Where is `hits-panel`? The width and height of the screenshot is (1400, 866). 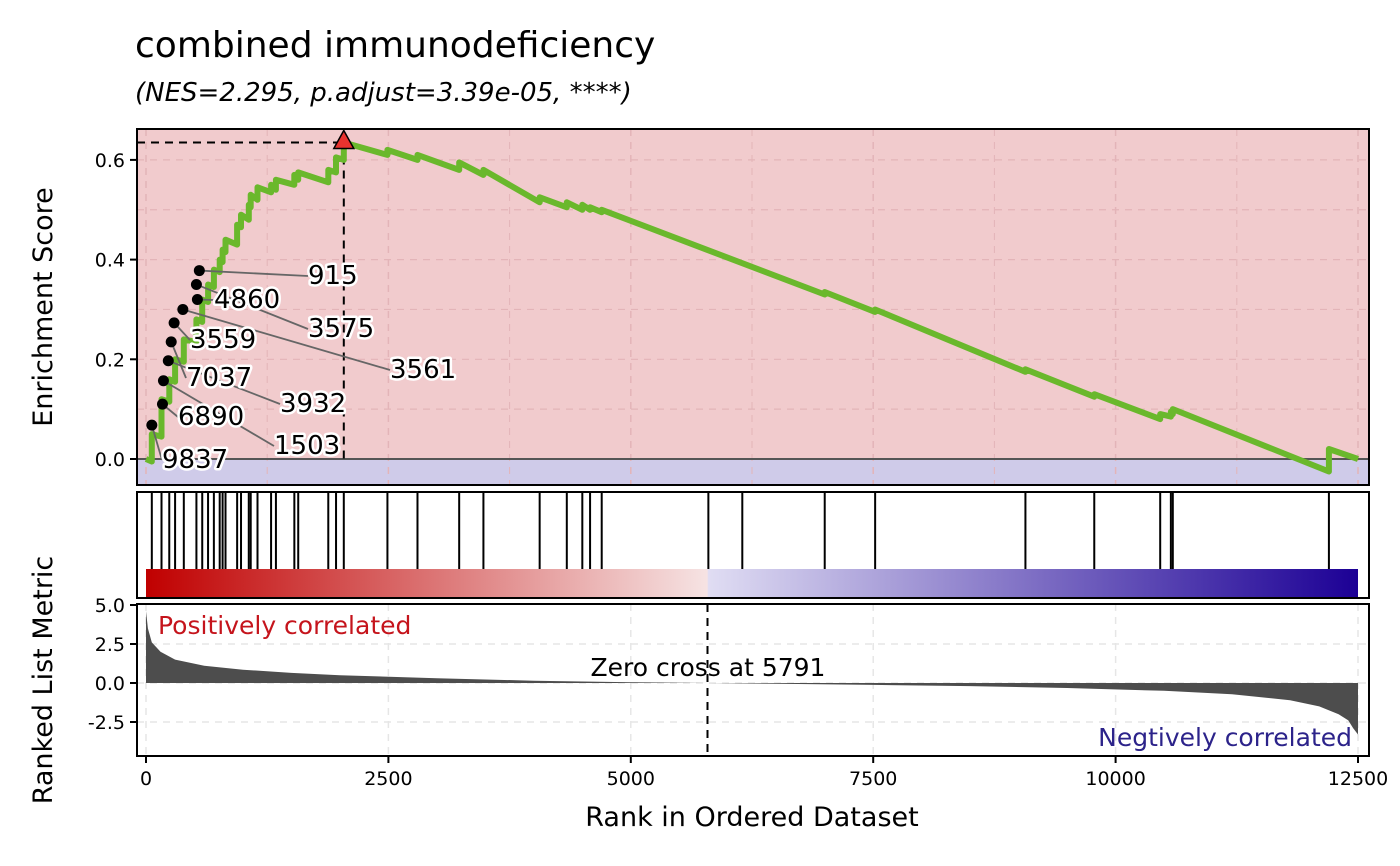 hits-panel is located at coordinates (753, 545).